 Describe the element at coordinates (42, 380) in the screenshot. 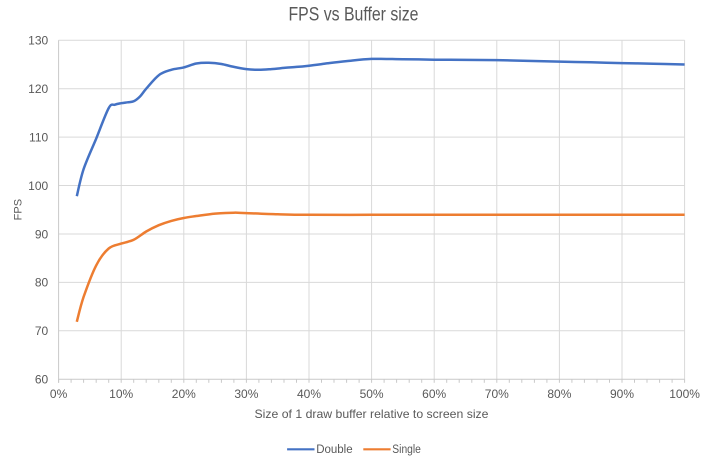

I see `svg-text: 60` at that location.